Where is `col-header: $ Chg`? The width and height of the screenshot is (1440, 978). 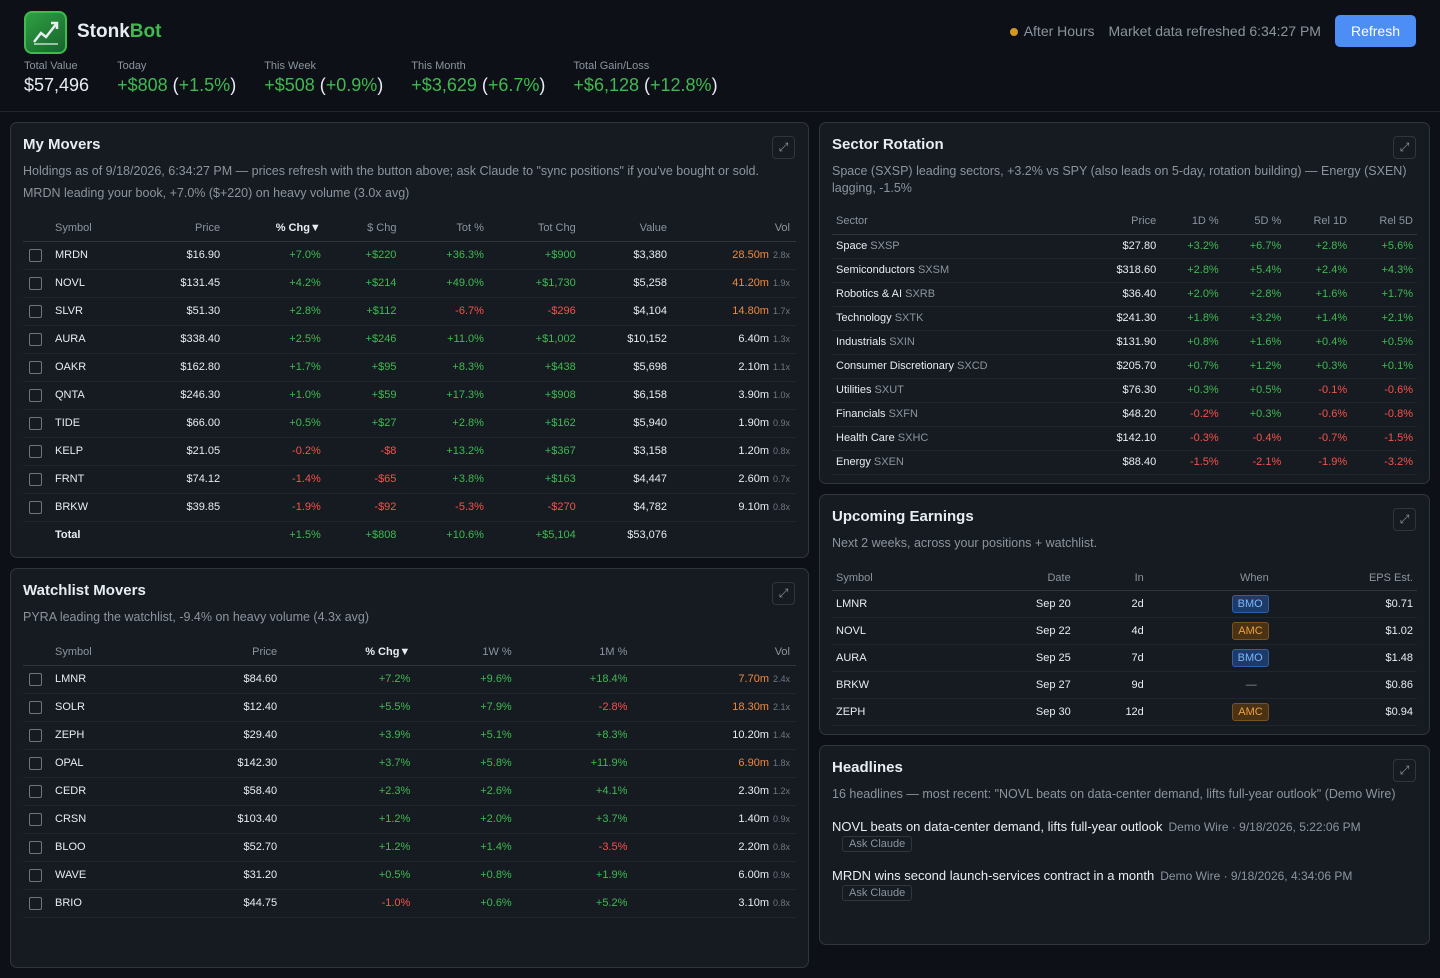
col-header: $ Chg is located at coordinates (364, 229).